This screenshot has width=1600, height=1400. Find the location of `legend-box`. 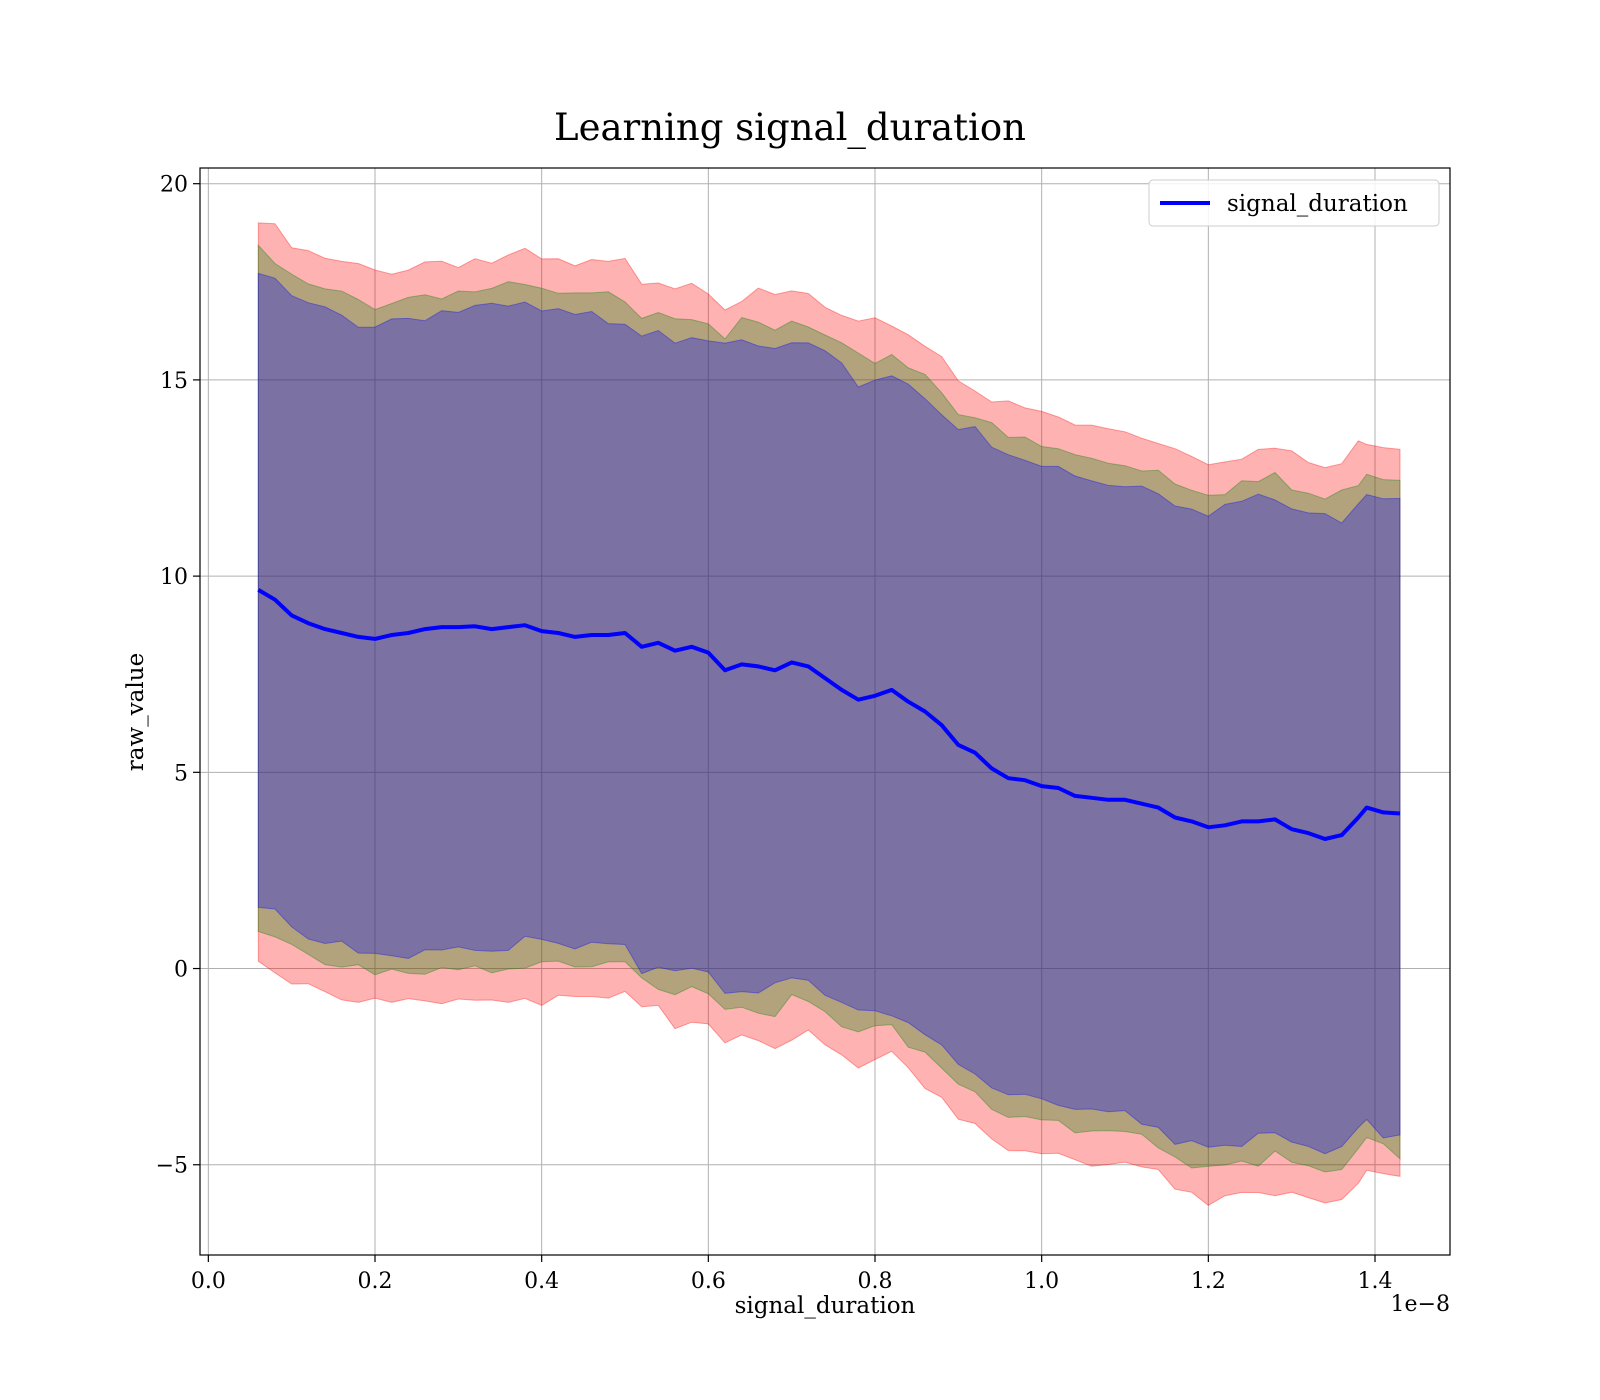

legend-box is located at coordinates (1294, 203).